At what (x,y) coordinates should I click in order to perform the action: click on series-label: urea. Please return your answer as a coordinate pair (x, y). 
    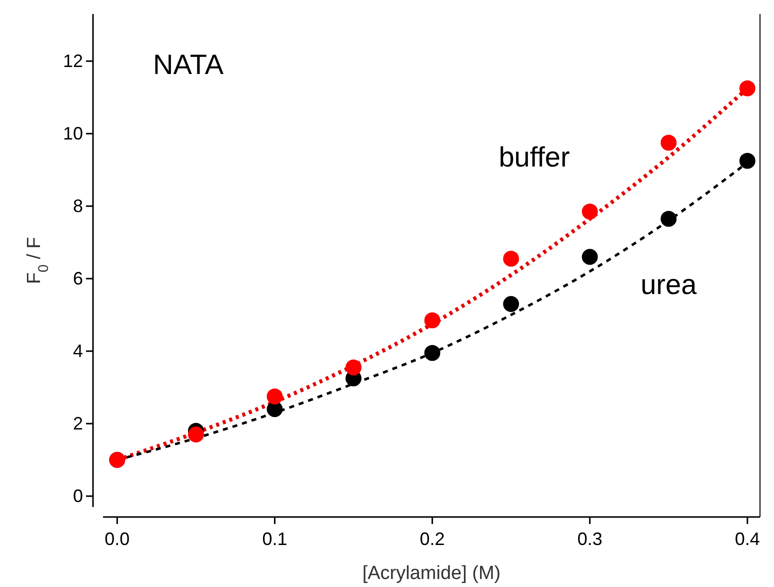
    Looking at the image, I should click on (669, 284).